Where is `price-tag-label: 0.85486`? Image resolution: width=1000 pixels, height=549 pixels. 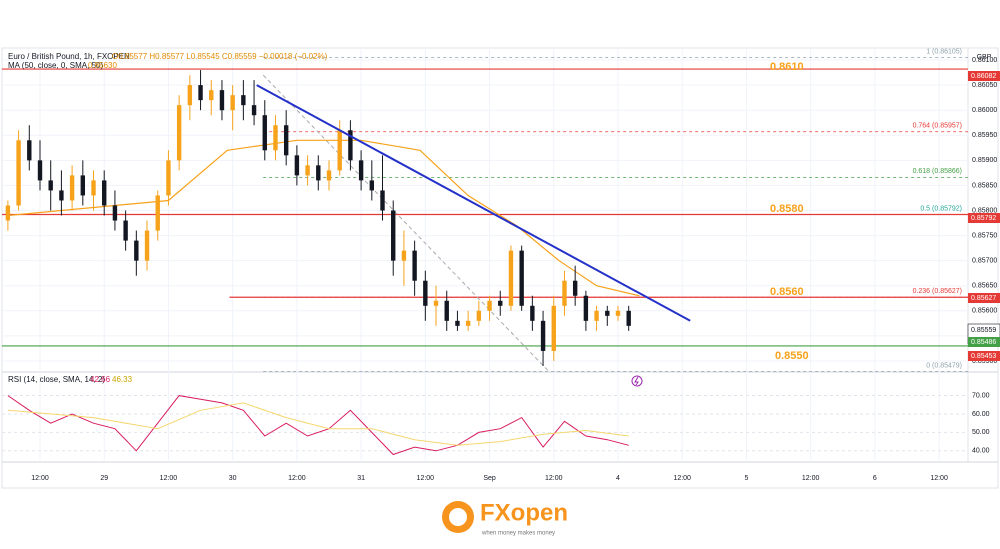 price-tag-label: 0.85486 is located at coordinates (983, 342).